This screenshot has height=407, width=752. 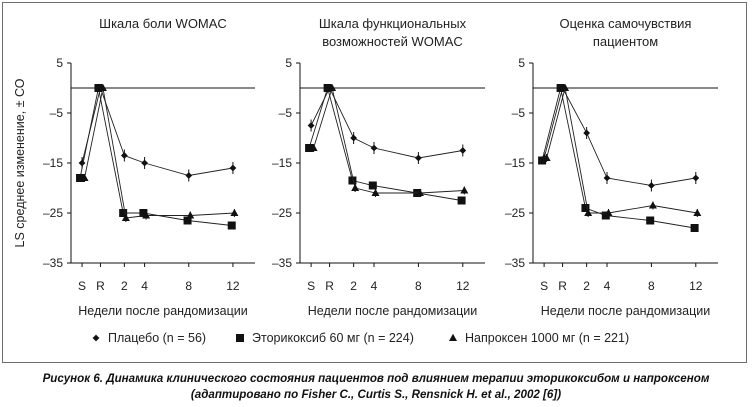 I want to click on panel-title: Оценка самочувствия, so click(x=626, y=23).